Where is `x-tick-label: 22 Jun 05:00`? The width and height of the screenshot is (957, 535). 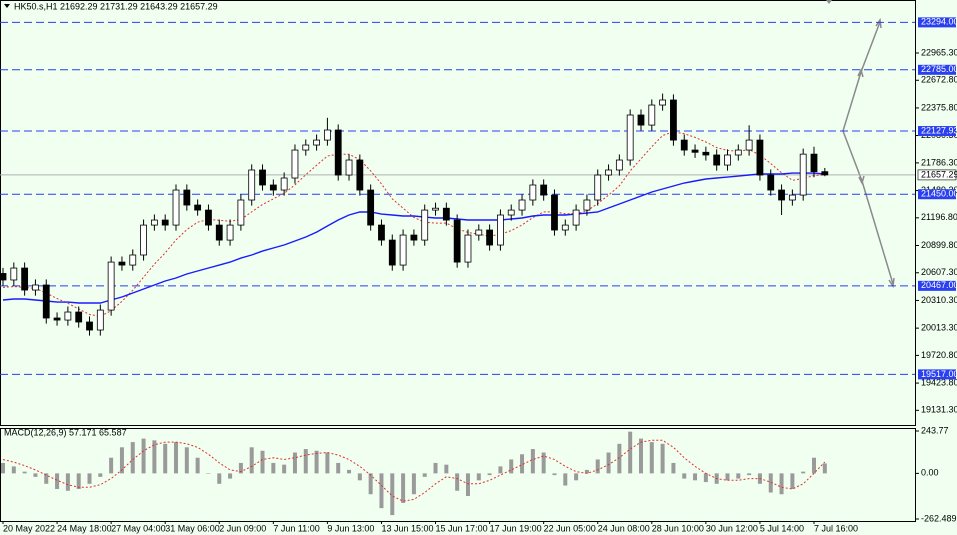 x-tick-label: 22 Jun 05:00 is located at coordinates (570, 528).